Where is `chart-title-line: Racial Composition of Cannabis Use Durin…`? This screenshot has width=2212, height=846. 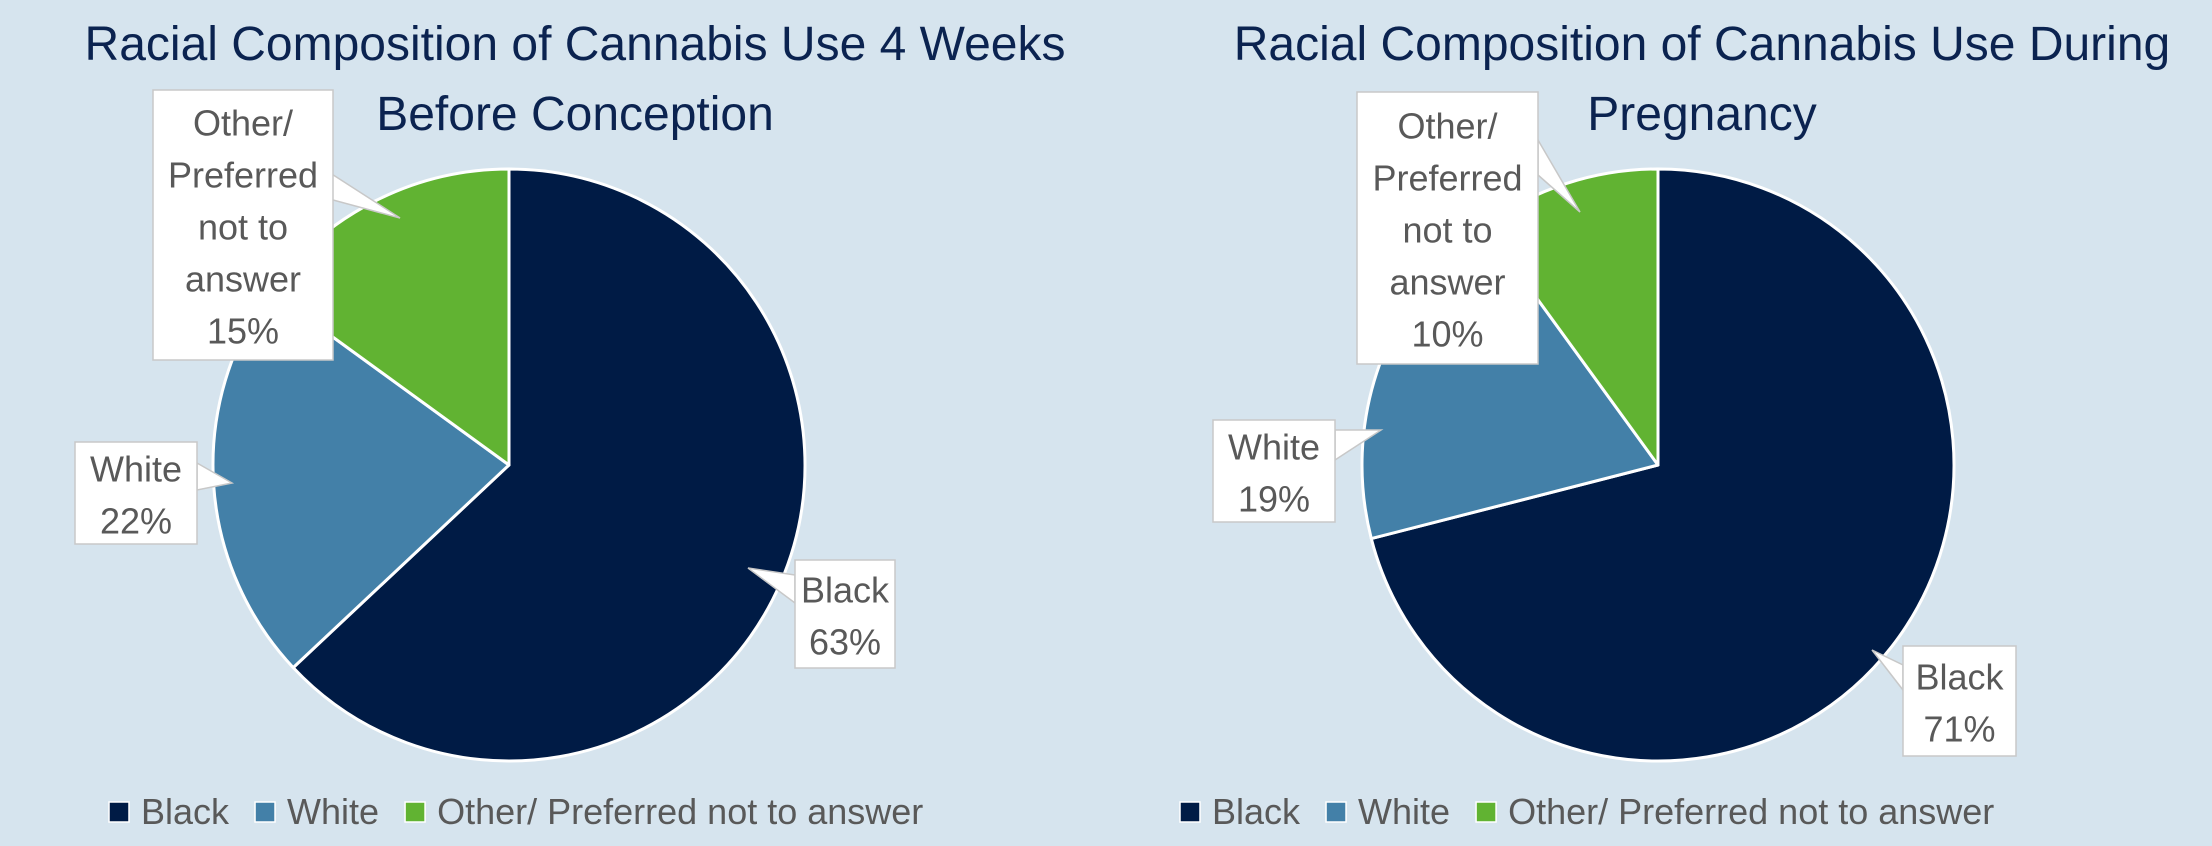 chart-title-line: Racial Composition of Cannabis Use Durin… is located at coordinates (1702, 44).